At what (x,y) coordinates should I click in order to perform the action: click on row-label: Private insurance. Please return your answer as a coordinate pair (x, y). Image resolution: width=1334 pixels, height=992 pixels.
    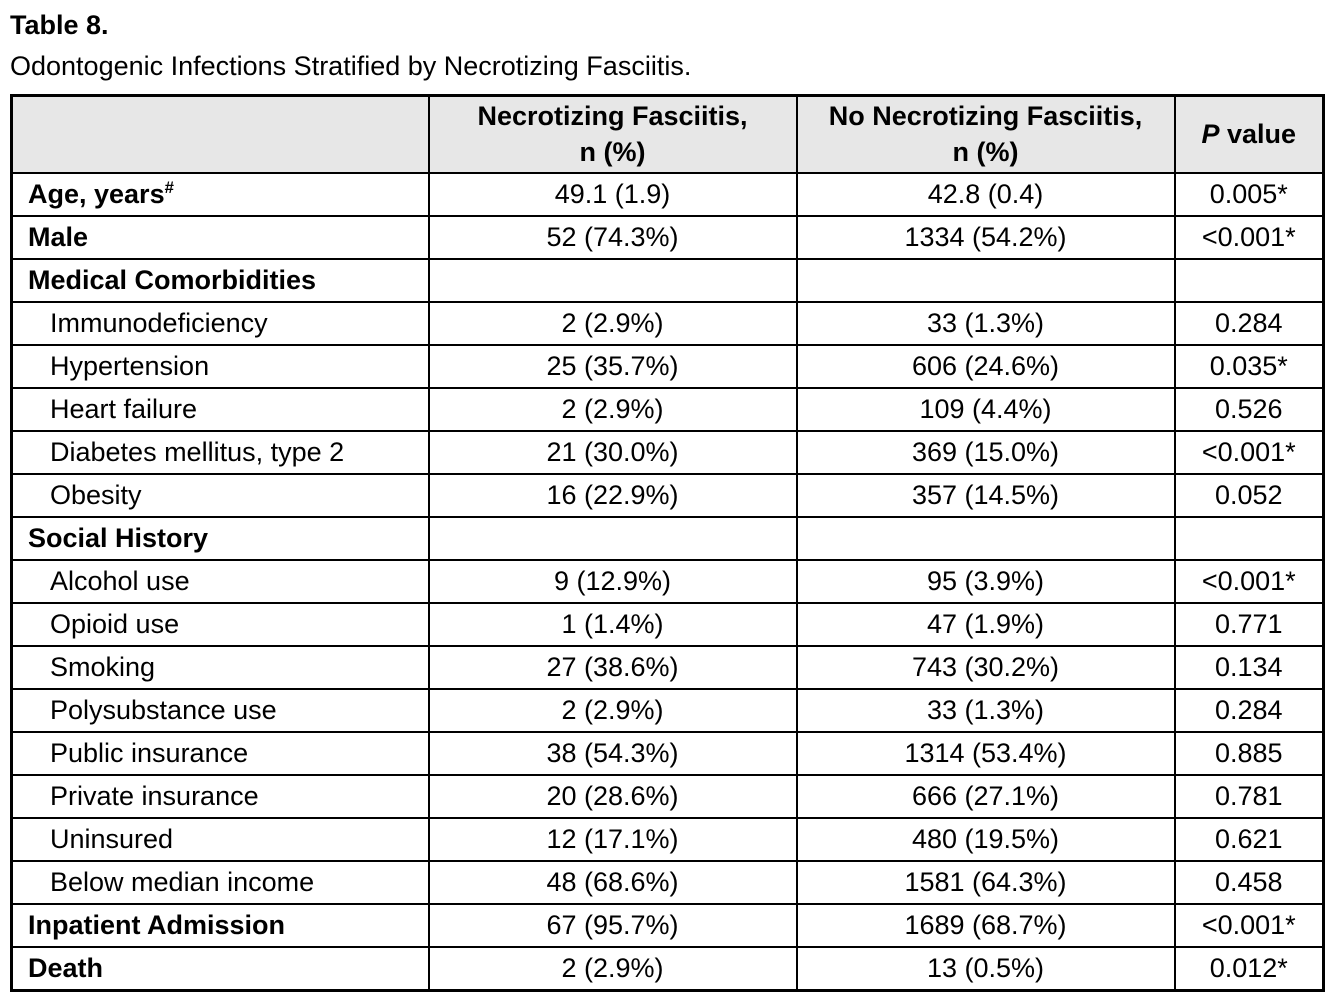
    Looking at the image, I should click on (220, 797).